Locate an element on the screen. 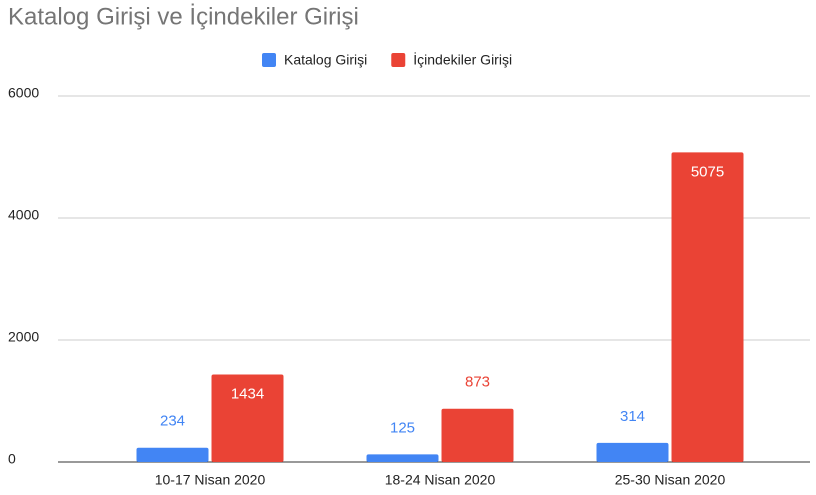 The height and width of the screenshot is (495, 816). data-label: 125 is located at coordinates (402, 427).